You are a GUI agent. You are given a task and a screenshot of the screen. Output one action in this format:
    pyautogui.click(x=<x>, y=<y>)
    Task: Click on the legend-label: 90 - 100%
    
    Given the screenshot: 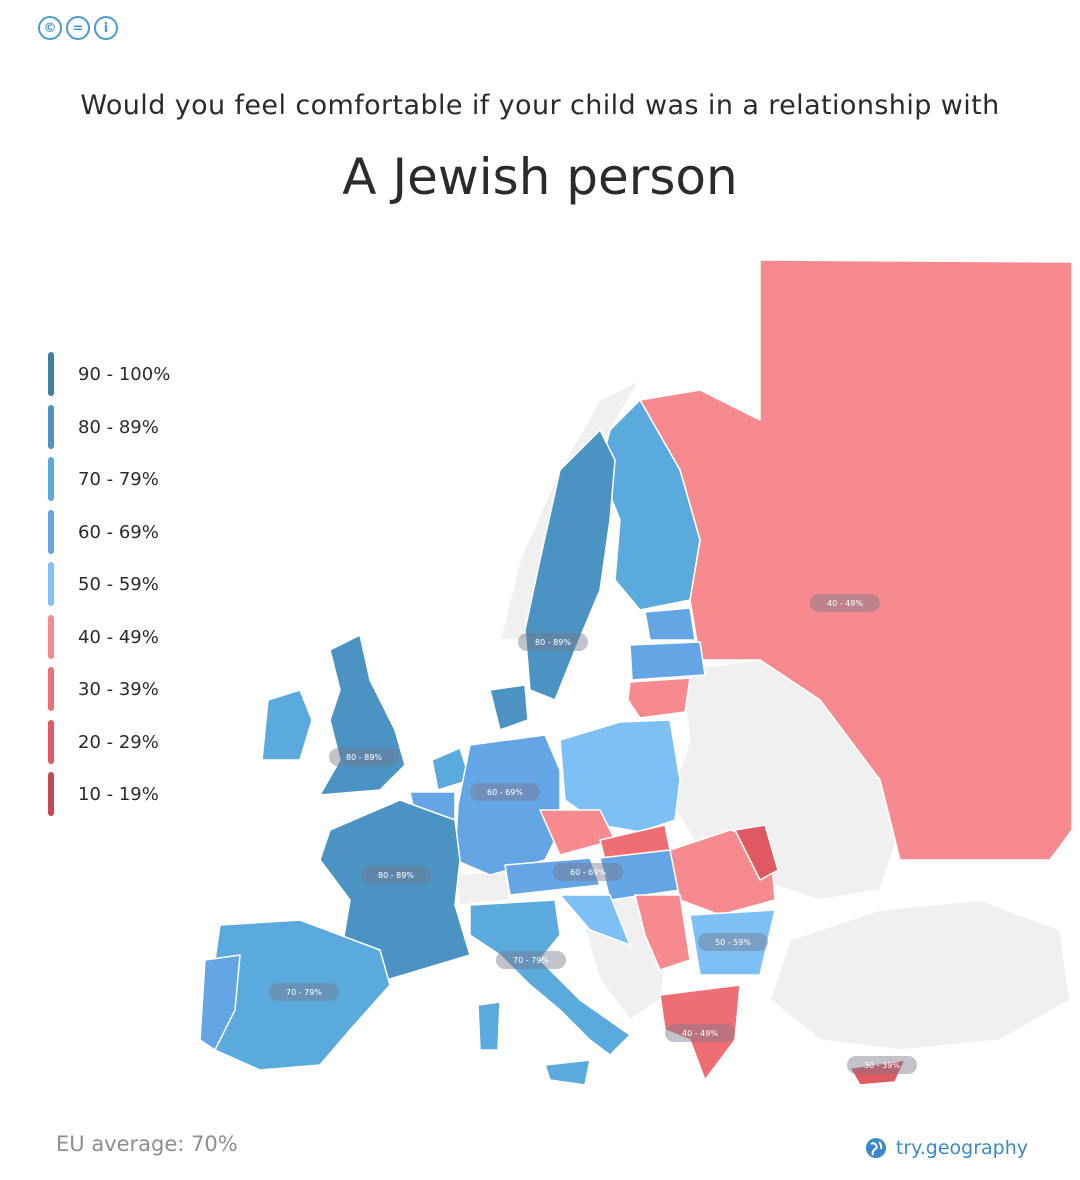 What is the action you would take?
    pyautogui.click(x=124, y=374)
    